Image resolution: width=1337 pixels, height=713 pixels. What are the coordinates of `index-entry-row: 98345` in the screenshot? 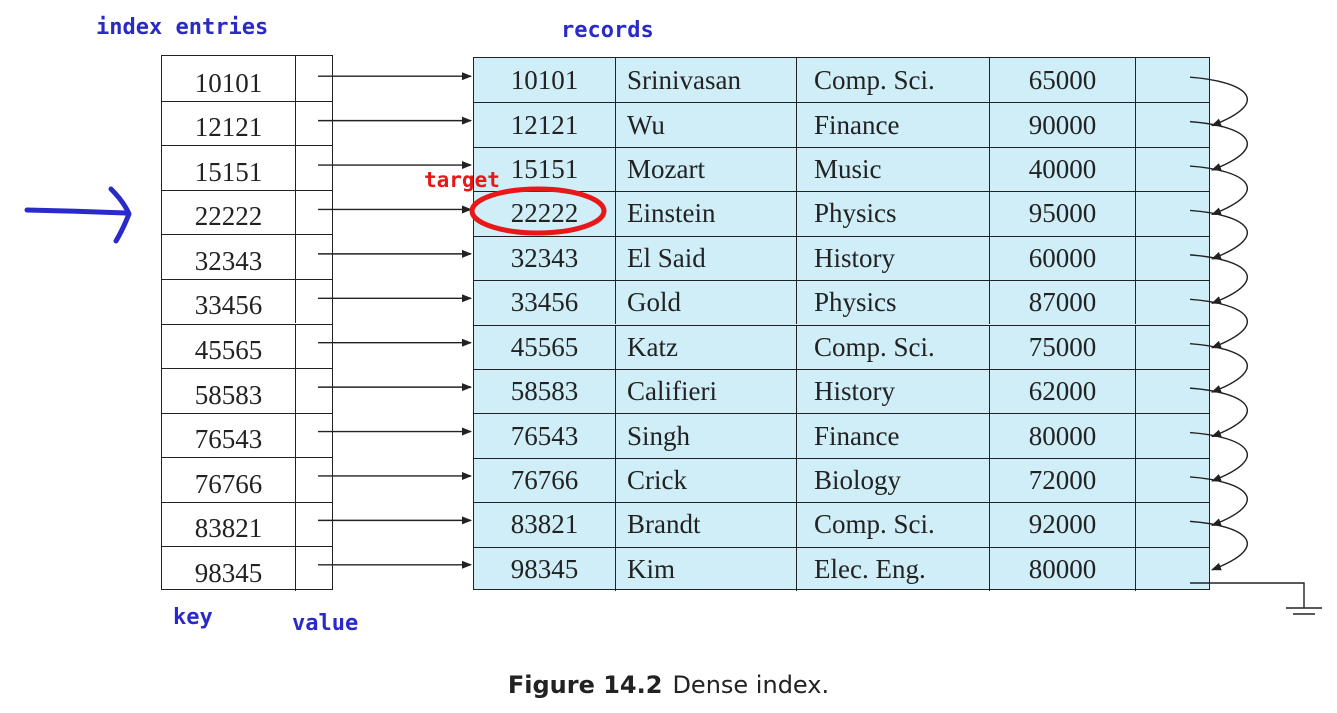 It's located at (247, 568).